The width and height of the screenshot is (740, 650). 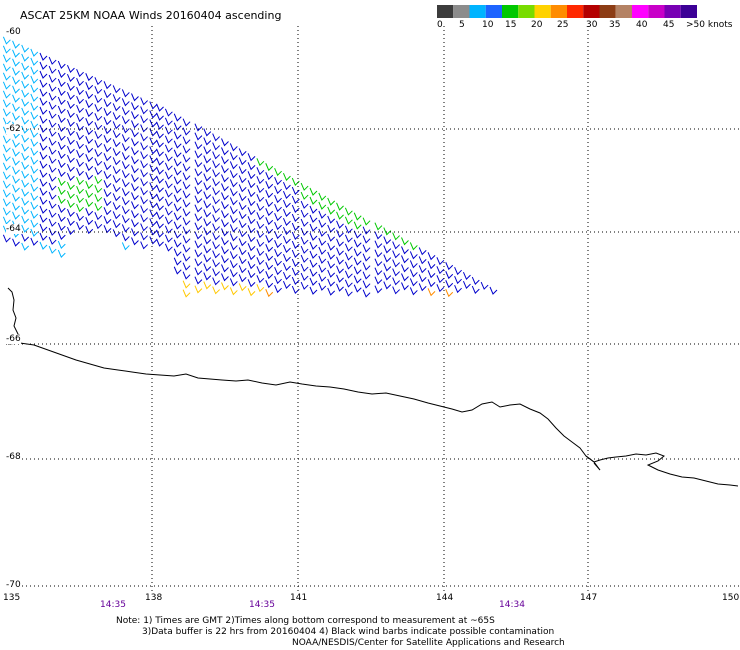 I want to click on scale-label: 20, so click(x=537, y=25).